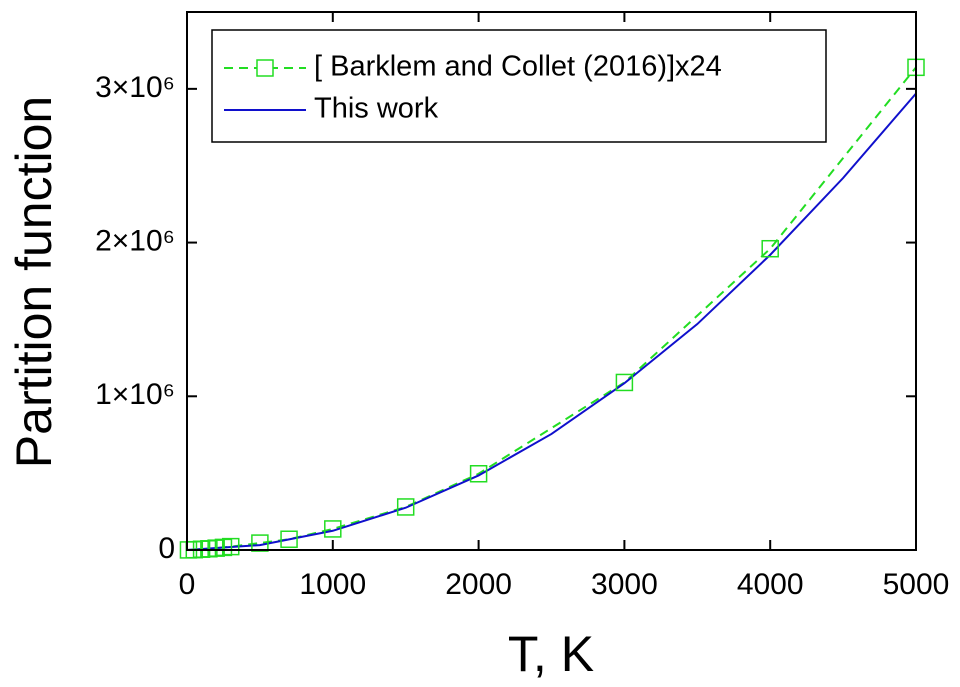  What do you see at coordinates (916, 584) in the screenshot?
I see `x-tick-label: 5000` at bounding box center [916, 584].